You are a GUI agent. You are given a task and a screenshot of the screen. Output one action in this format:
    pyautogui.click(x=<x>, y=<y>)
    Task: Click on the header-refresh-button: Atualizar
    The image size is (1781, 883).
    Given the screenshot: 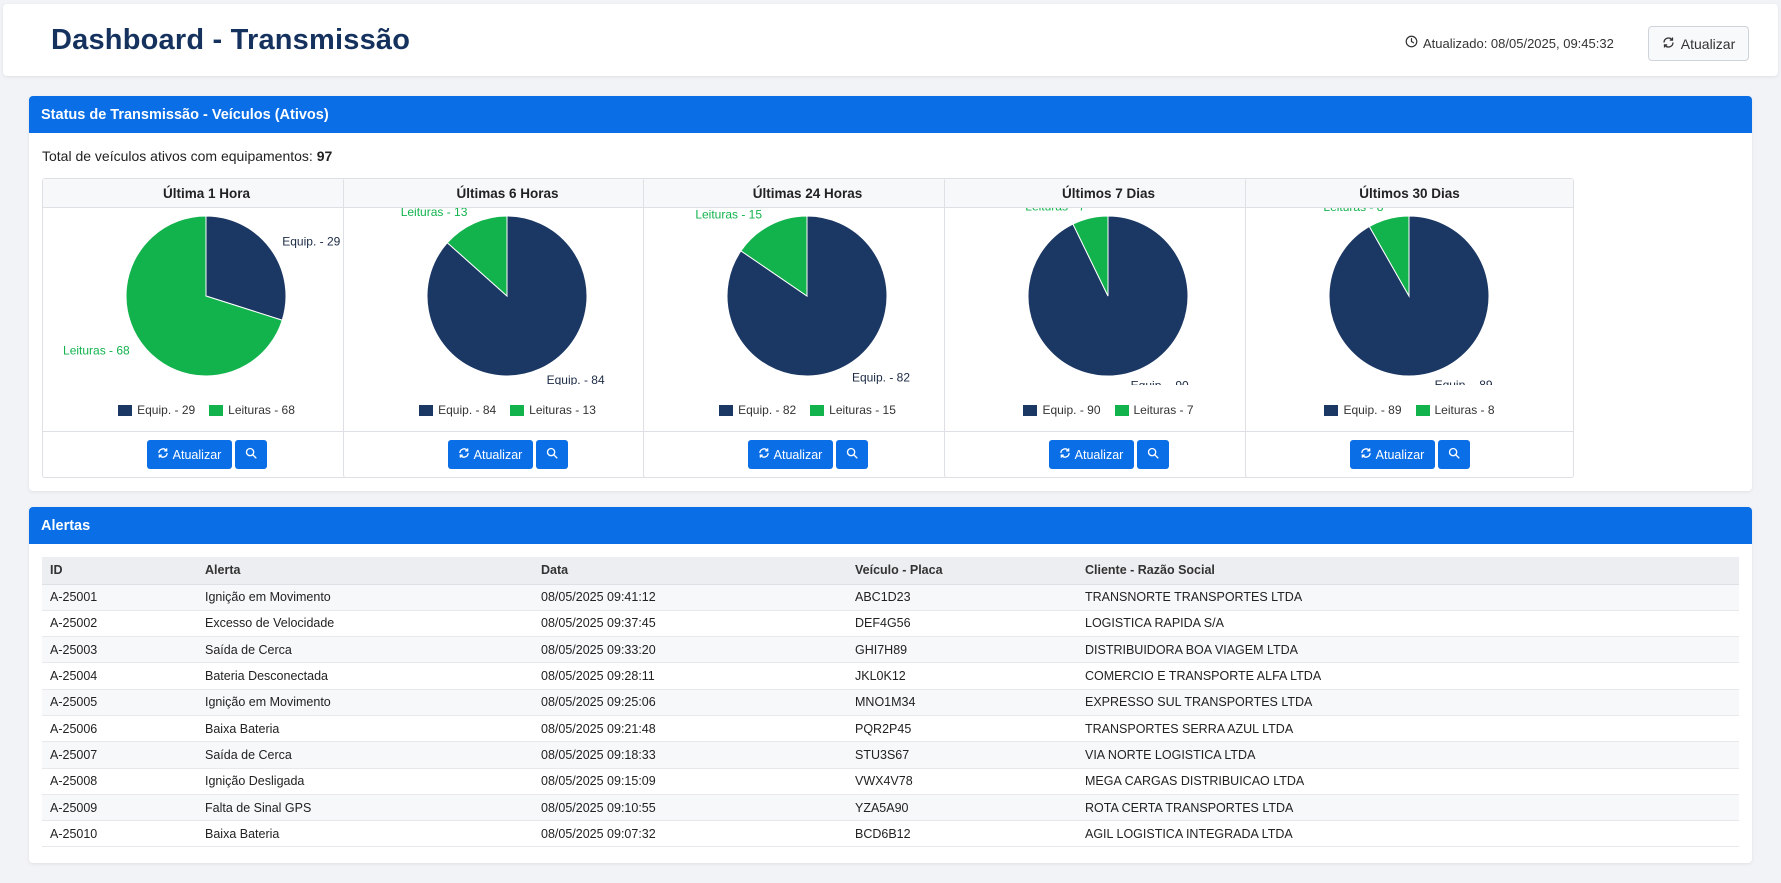 What is the action you would take?
    pyautogui.click(x=1698, y=43)
    